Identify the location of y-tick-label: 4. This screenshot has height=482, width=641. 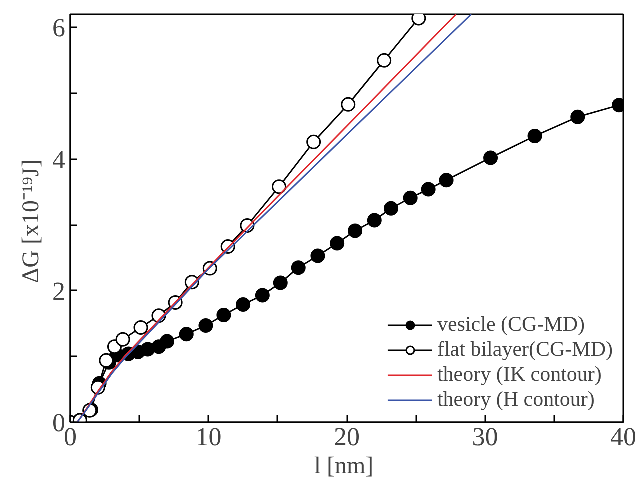
(59, 159).